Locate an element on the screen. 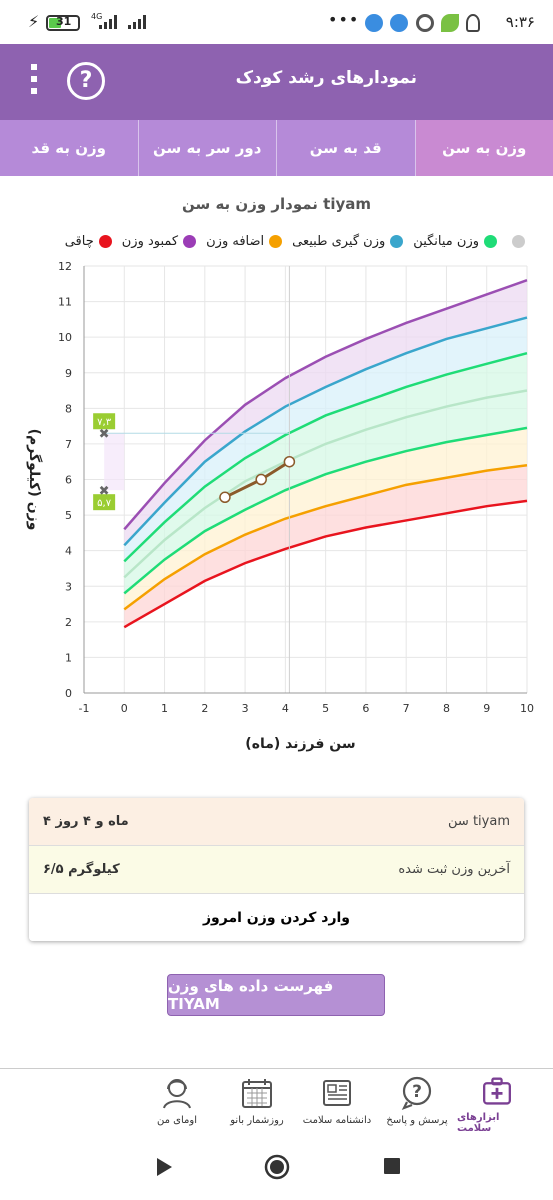  back-play-icon is located at coordinates (164, 1167).